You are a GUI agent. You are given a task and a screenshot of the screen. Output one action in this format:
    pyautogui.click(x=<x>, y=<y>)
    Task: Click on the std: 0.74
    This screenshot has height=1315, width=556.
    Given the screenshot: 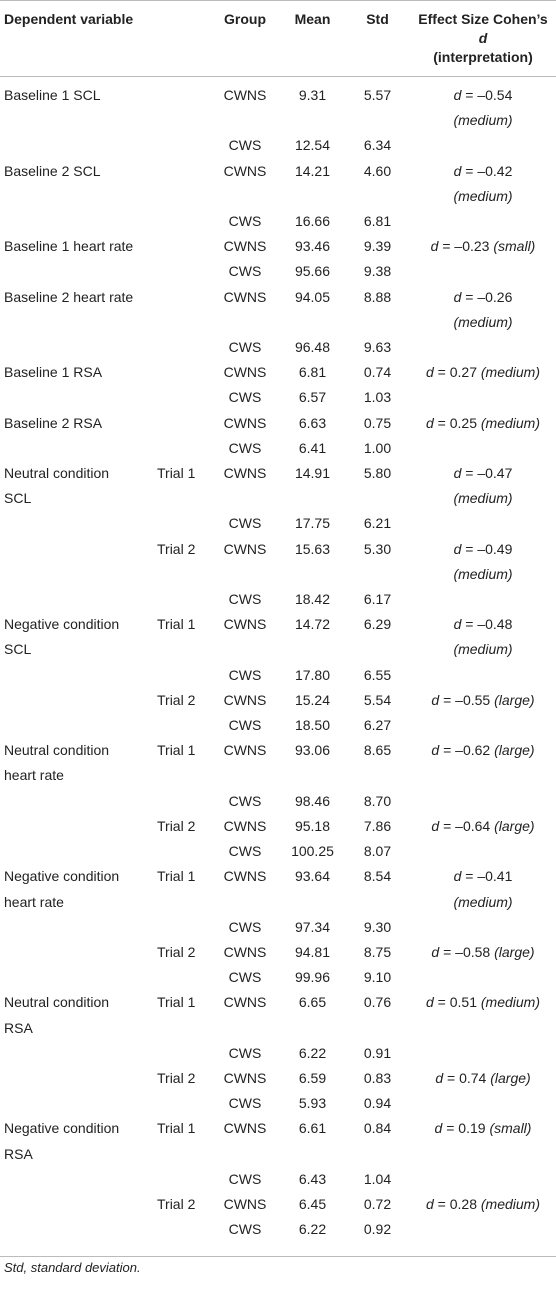 What is the action you would take?
    pyautogui.click(x=377, y=372)
    